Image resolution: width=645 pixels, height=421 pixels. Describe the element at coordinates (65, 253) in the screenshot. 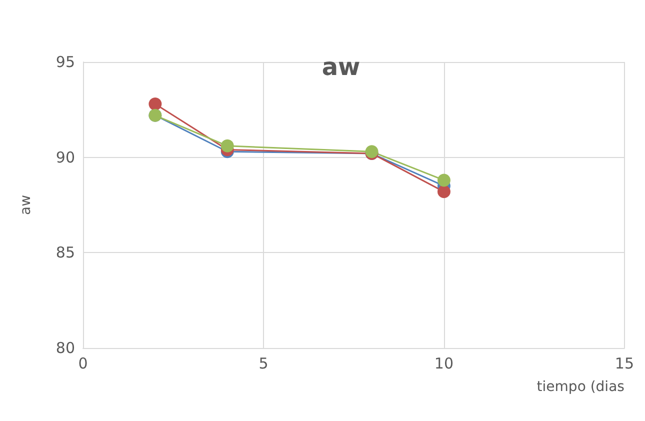

I see `y-tick-label: 85` at that location.